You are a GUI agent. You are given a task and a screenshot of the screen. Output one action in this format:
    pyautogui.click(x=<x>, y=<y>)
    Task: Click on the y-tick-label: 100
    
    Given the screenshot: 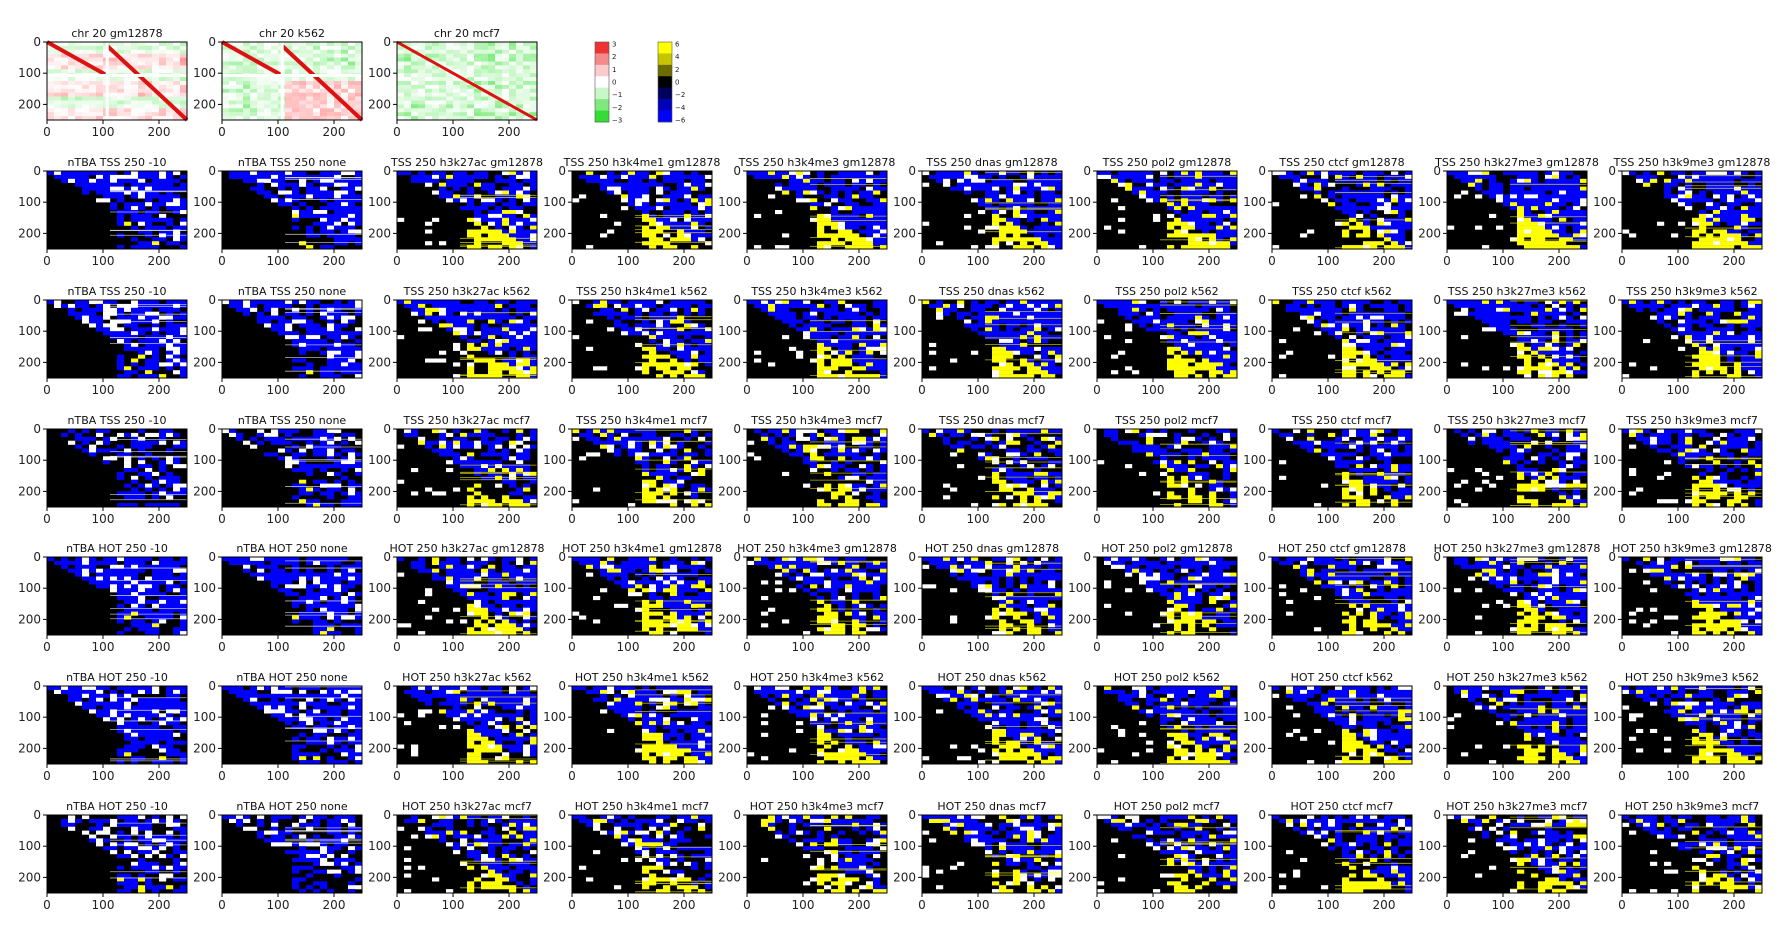 What is the action you would take?
    pyautogui.click(x=1429, y=202)
    